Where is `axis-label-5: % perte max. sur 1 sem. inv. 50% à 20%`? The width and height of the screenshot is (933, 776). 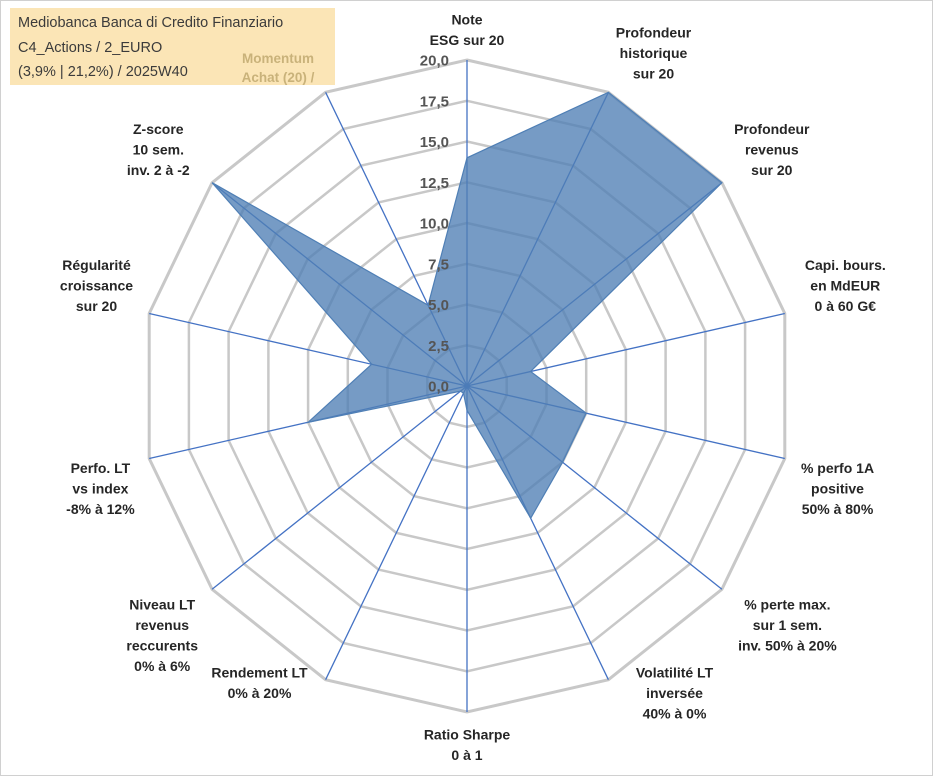
axis-label-5: % perte max. sur 1 sem. inv. 50% à 20% is located at coordinates (787, 624).